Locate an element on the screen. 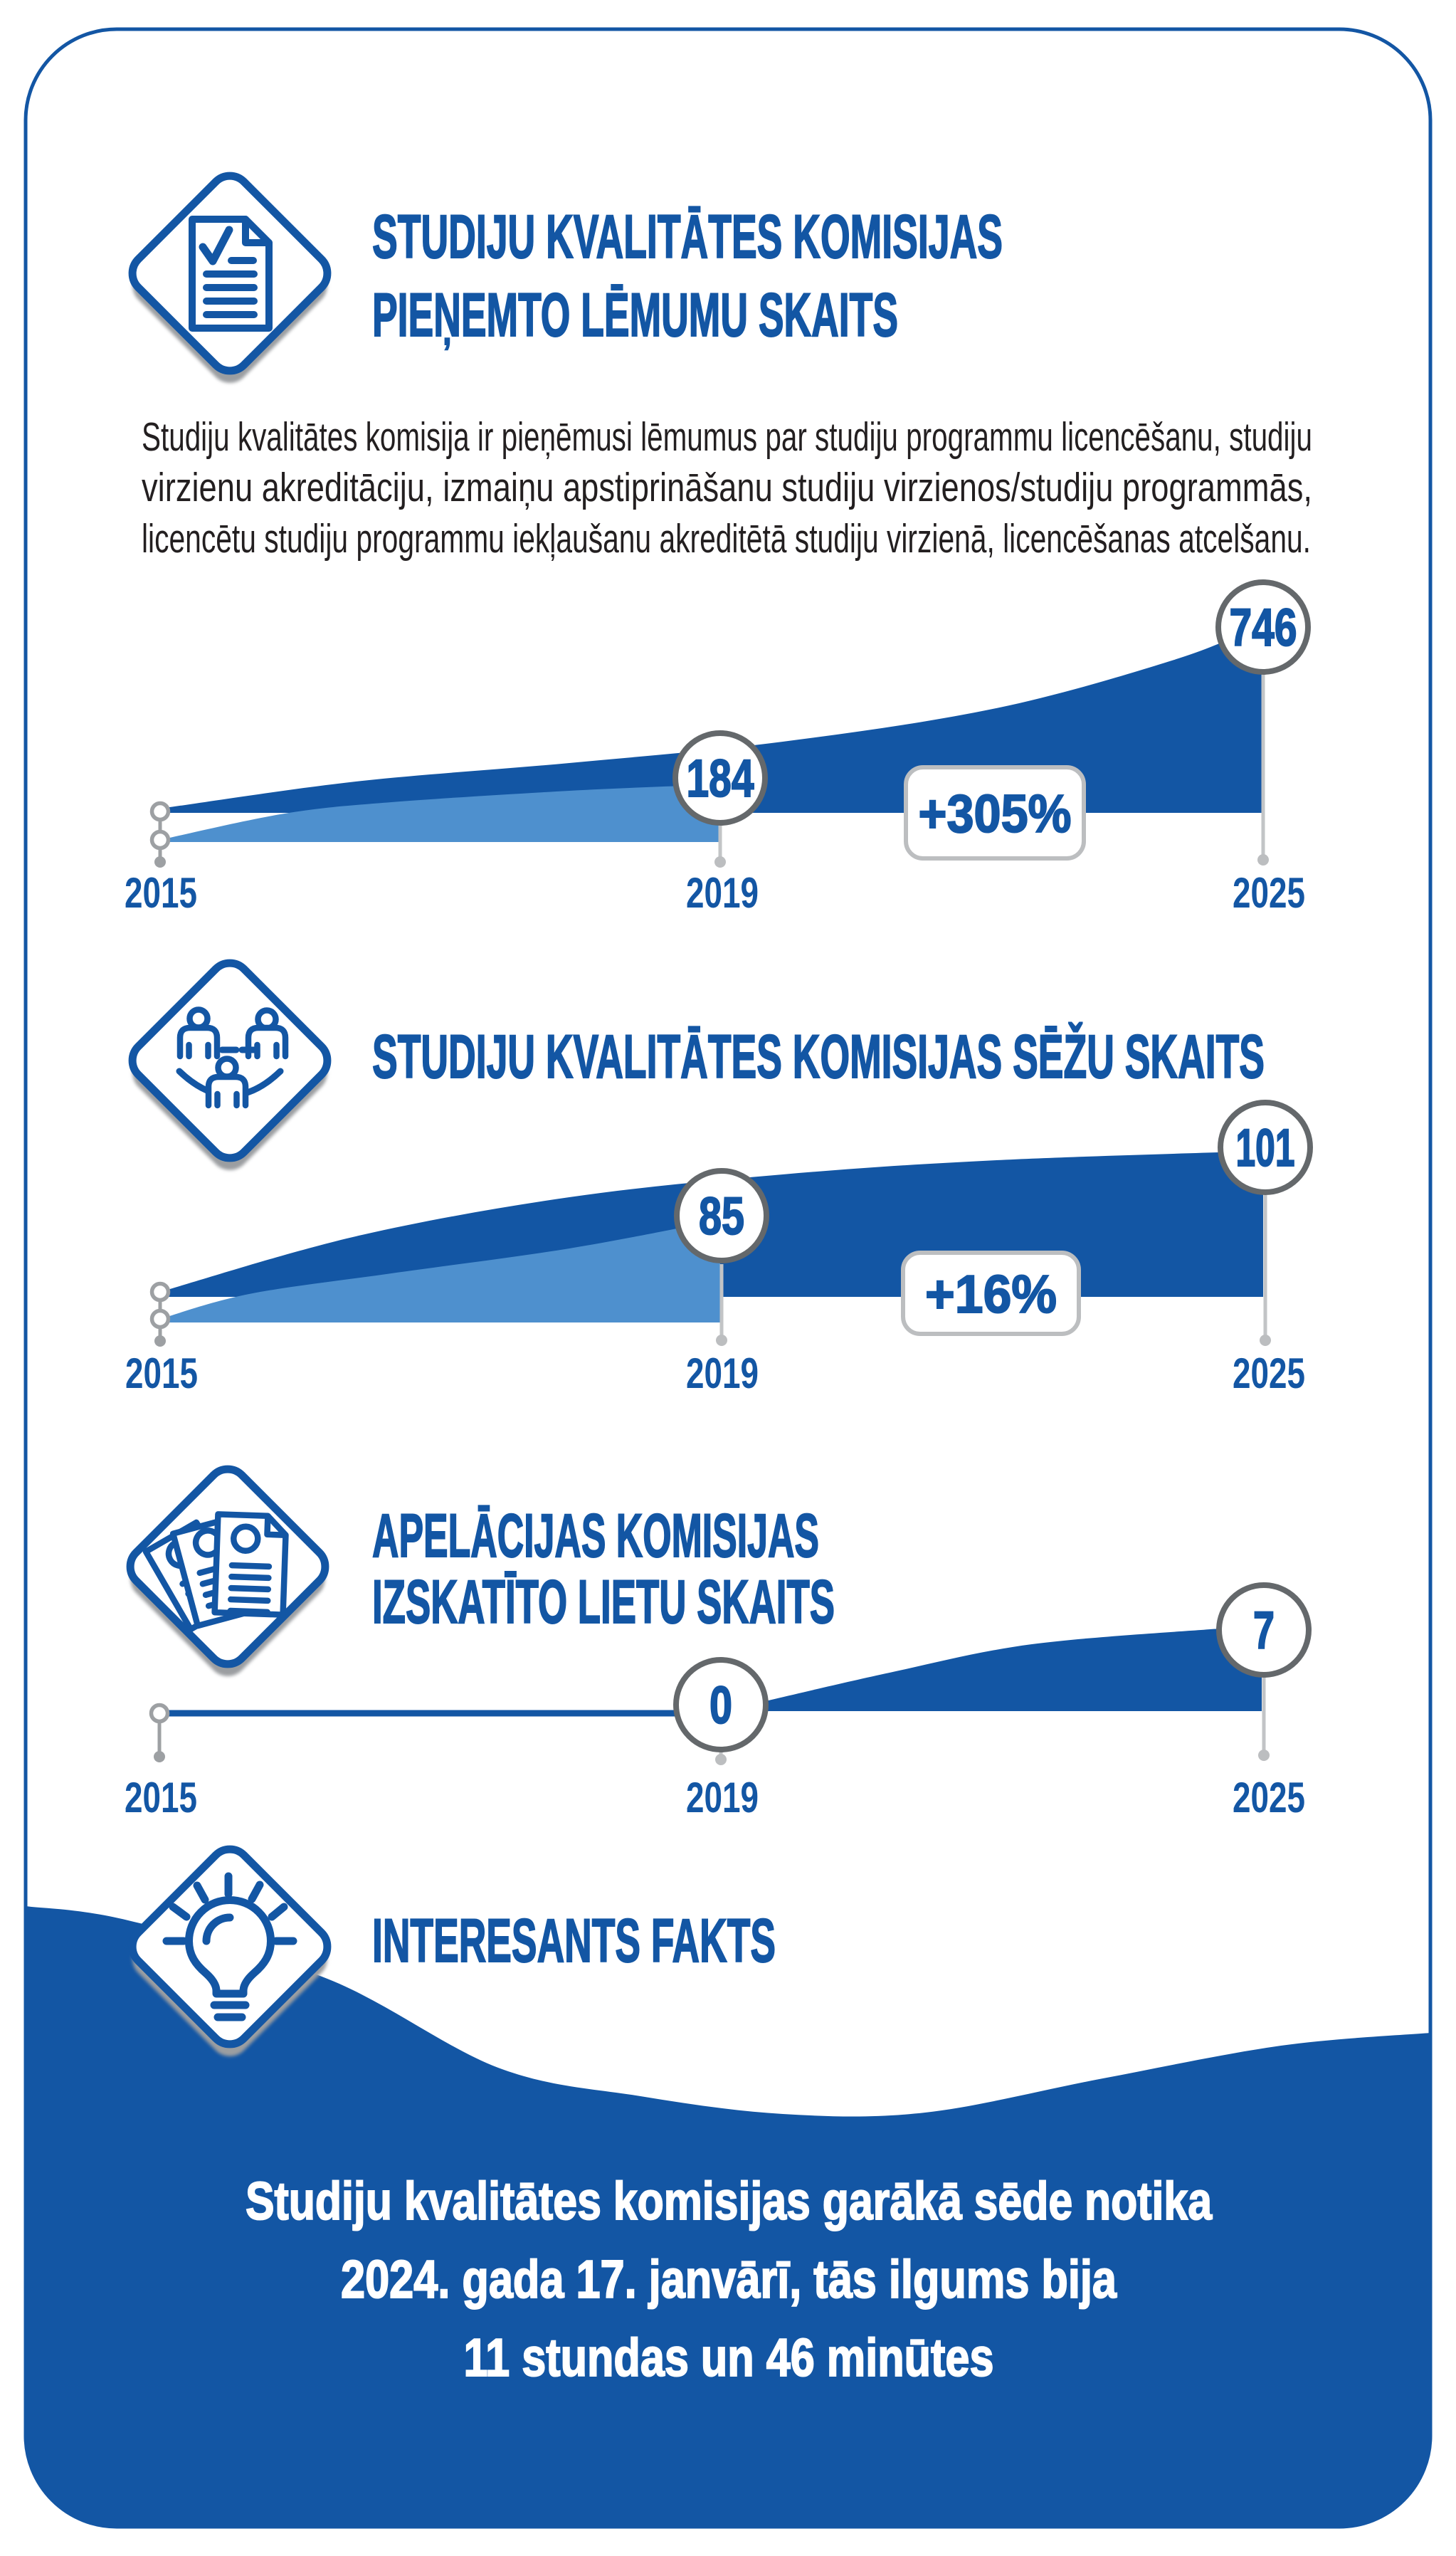  svg-text: 101 is located at coordinates (1265, 1147).